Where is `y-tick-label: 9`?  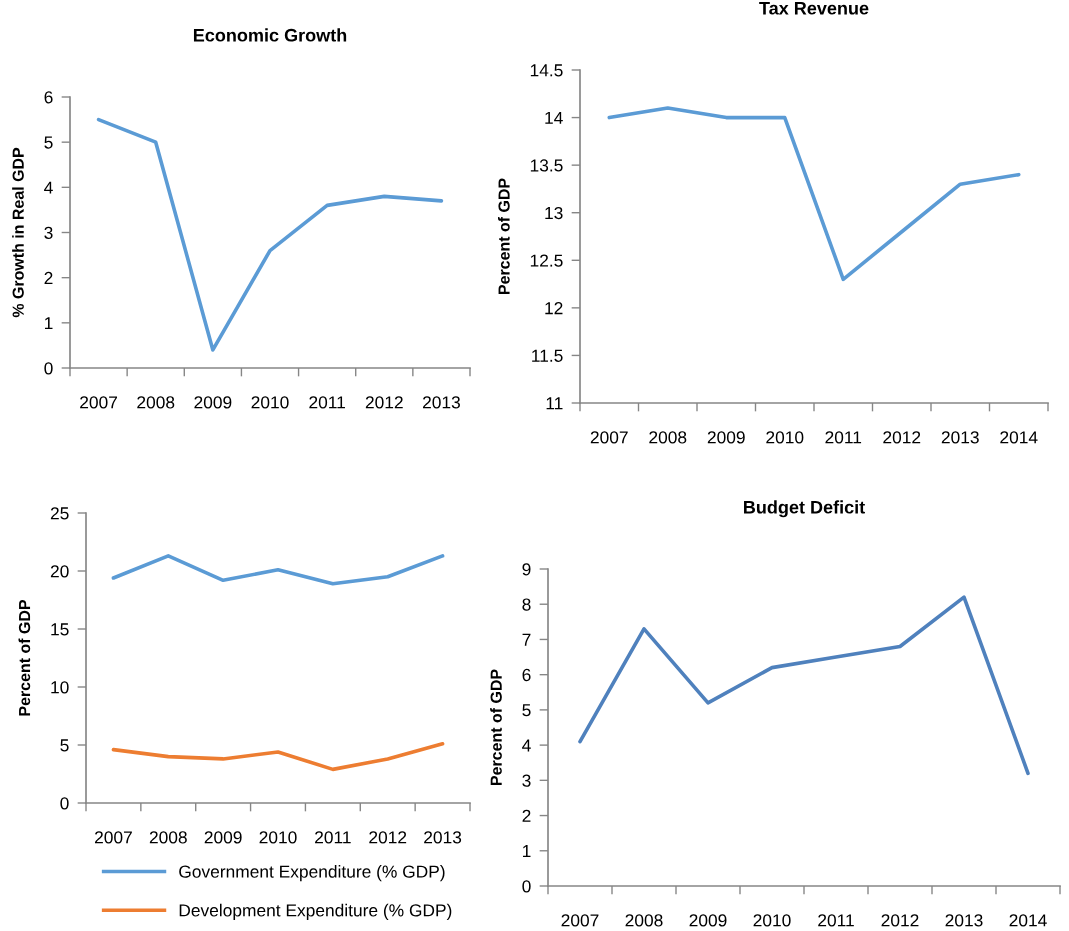
y-tick-label: 9 is located at coordinates (526, 569).